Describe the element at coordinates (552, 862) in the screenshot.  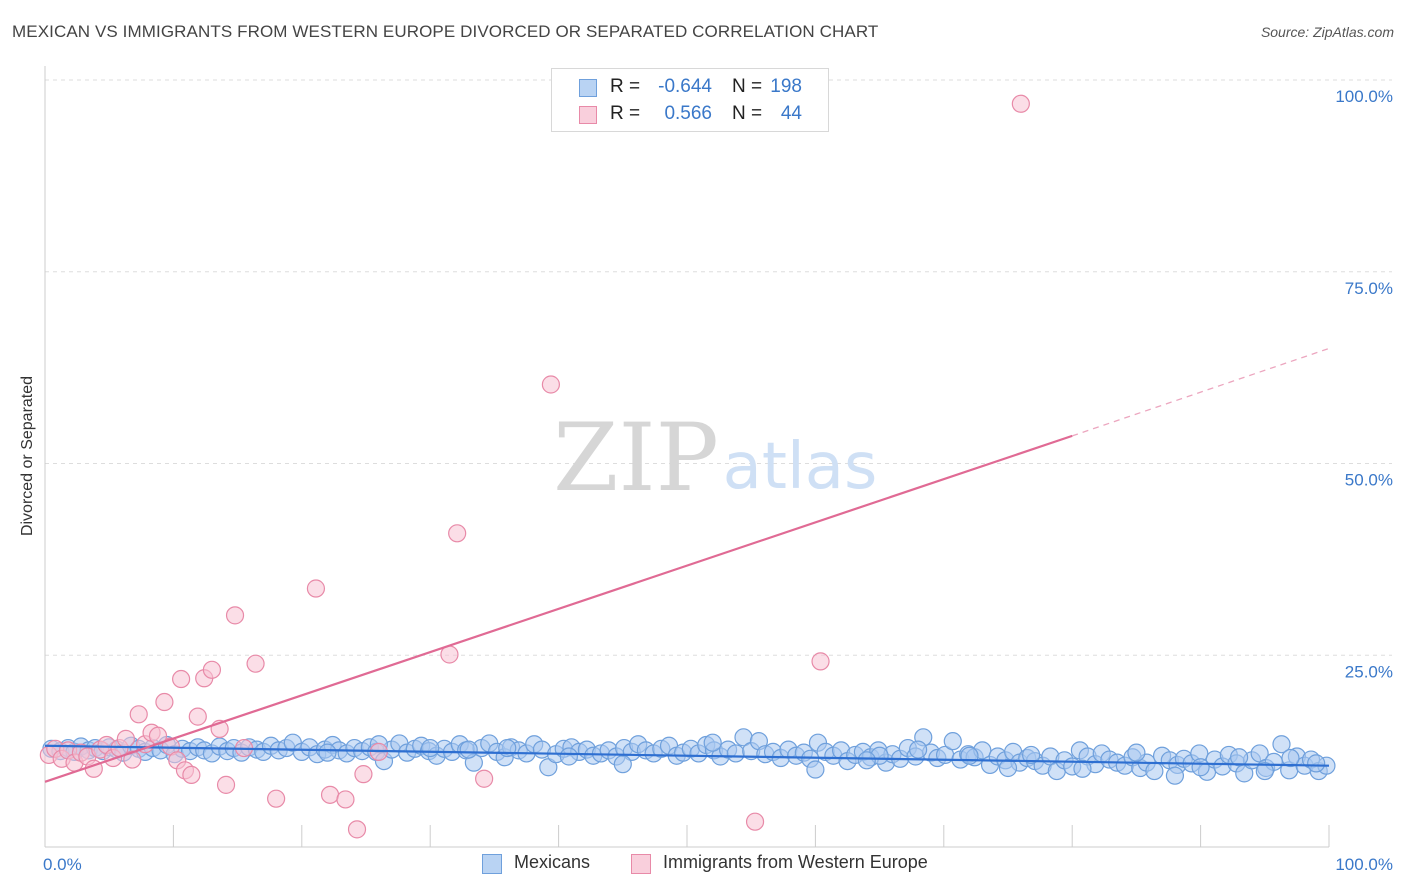
I see `bottom-legend-label: Mexicans` at that location.